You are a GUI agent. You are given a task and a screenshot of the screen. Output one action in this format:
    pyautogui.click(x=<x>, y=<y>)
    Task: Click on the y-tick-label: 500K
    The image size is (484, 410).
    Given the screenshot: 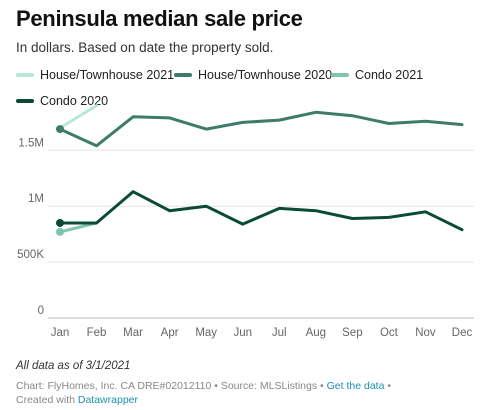 What is the action you would take?
    pyautogui.click(x=30, y=255)
    